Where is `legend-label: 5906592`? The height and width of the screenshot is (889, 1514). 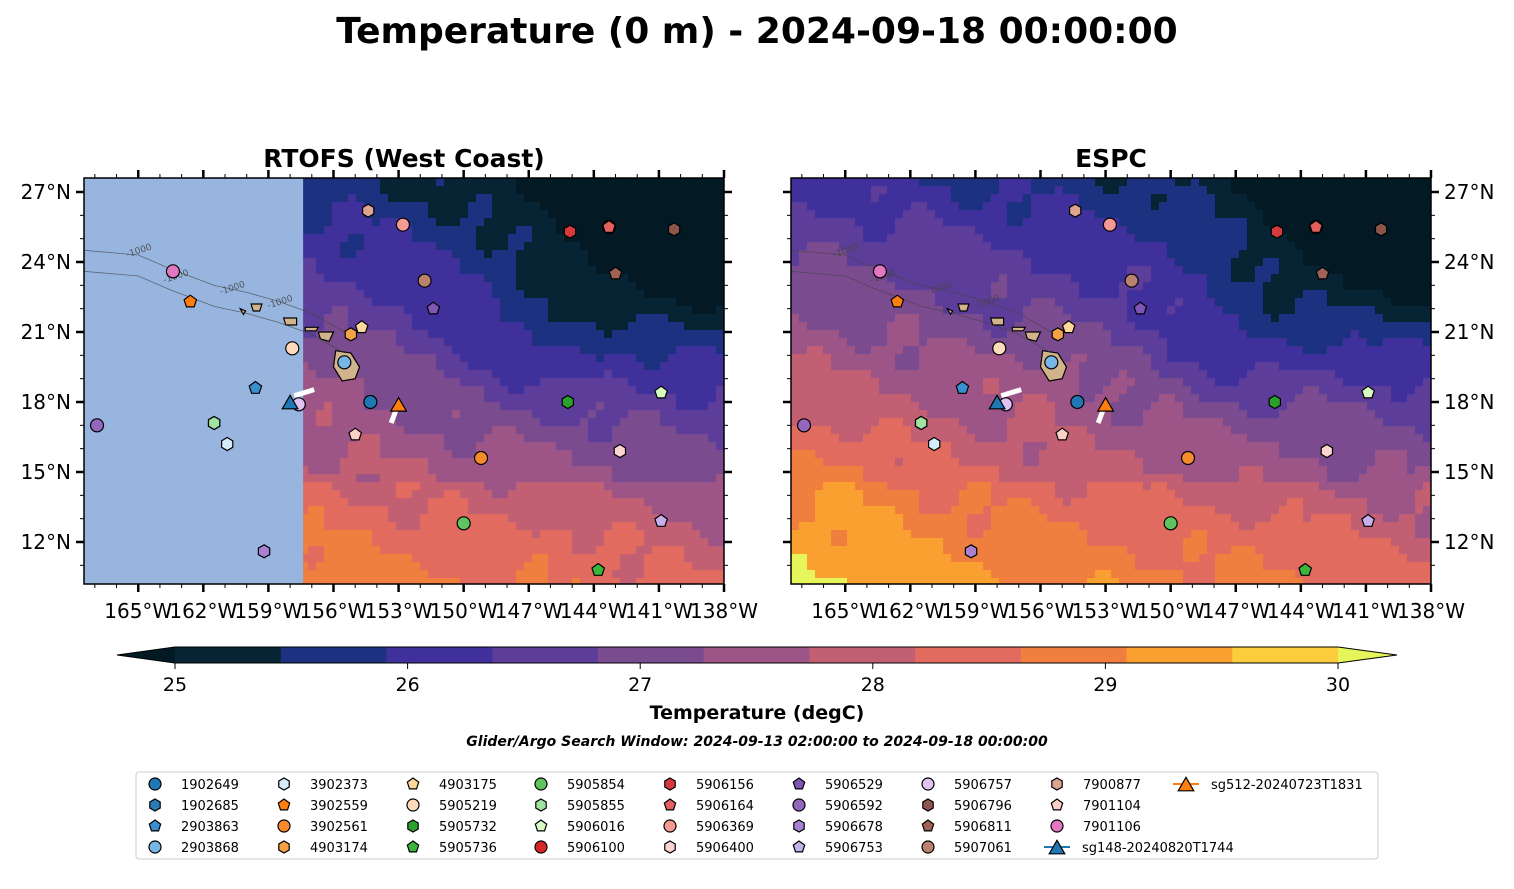
legend-label: 5906592 is located at coordinates (854, 806).